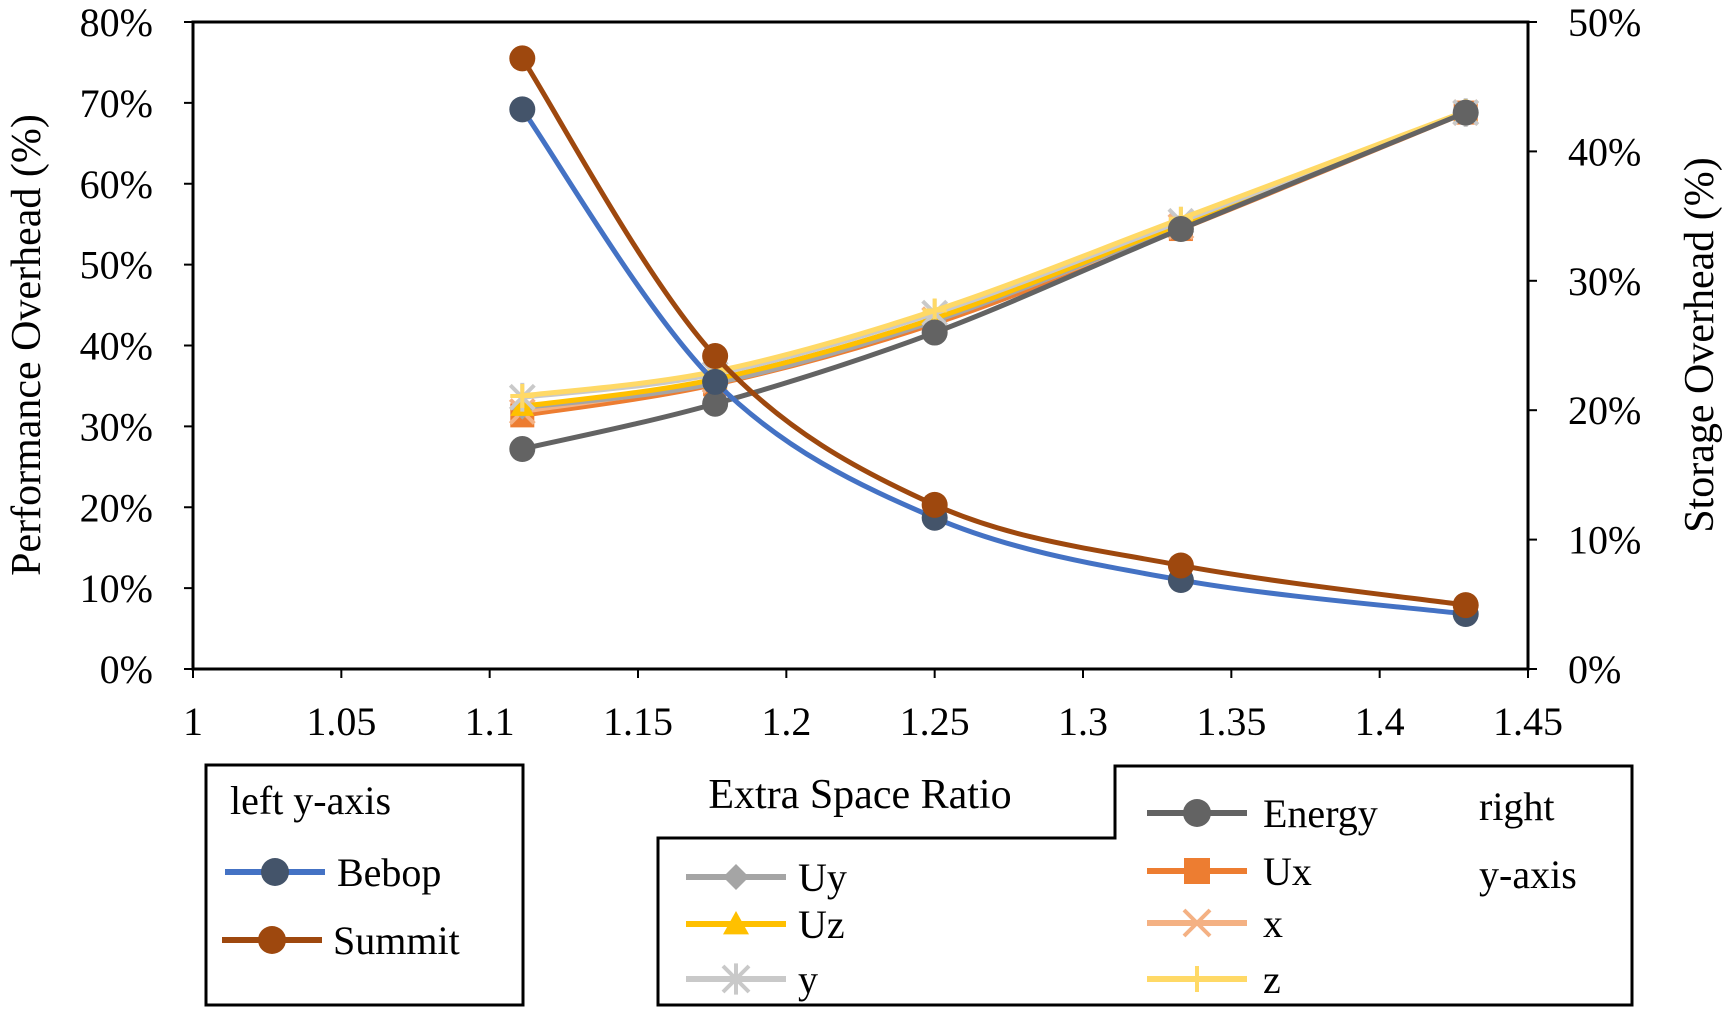  What do you see at coordinates (333, 872) in the screenshot?
I see `legend-entry-bebop: Bebop` at bounding box center [333, 872].